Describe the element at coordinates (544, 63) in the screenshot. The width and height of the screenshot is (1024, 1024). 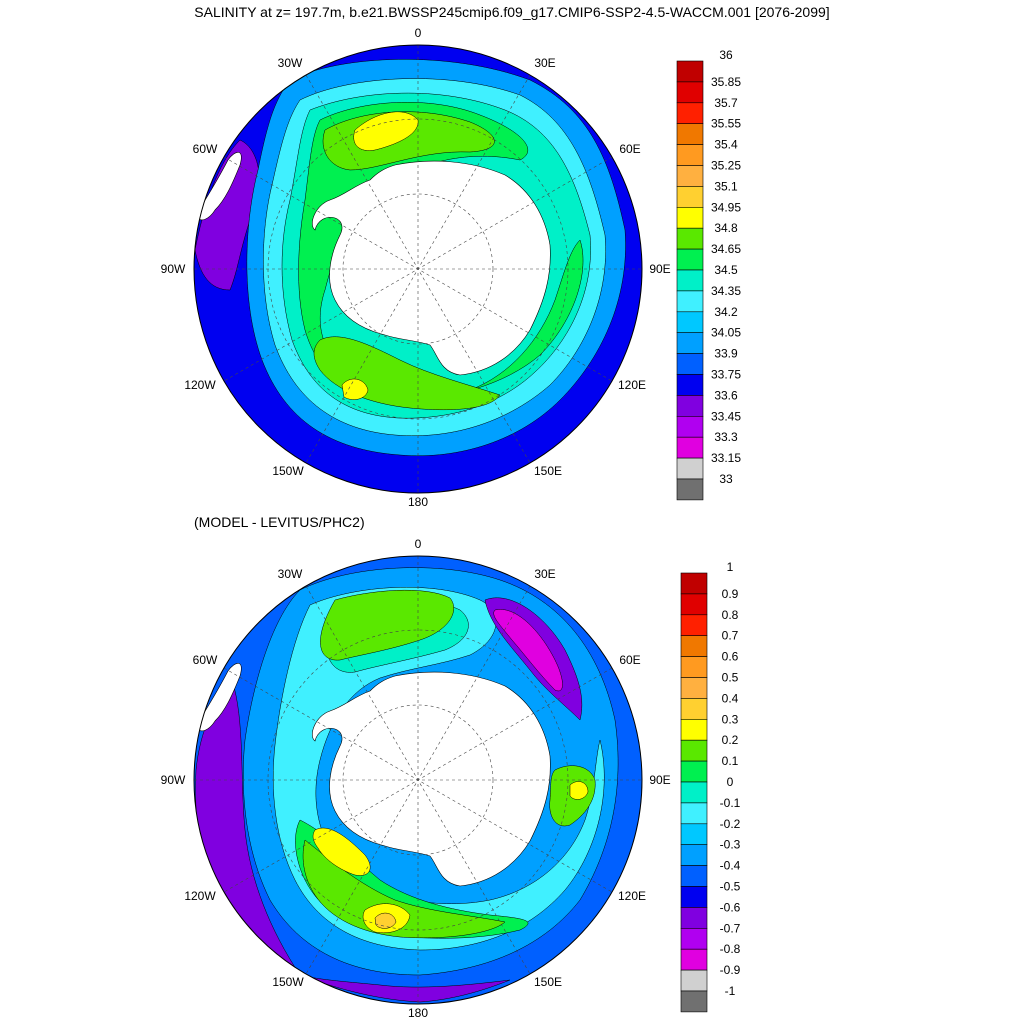
I see `lon-label-nne: 30E` at that location.